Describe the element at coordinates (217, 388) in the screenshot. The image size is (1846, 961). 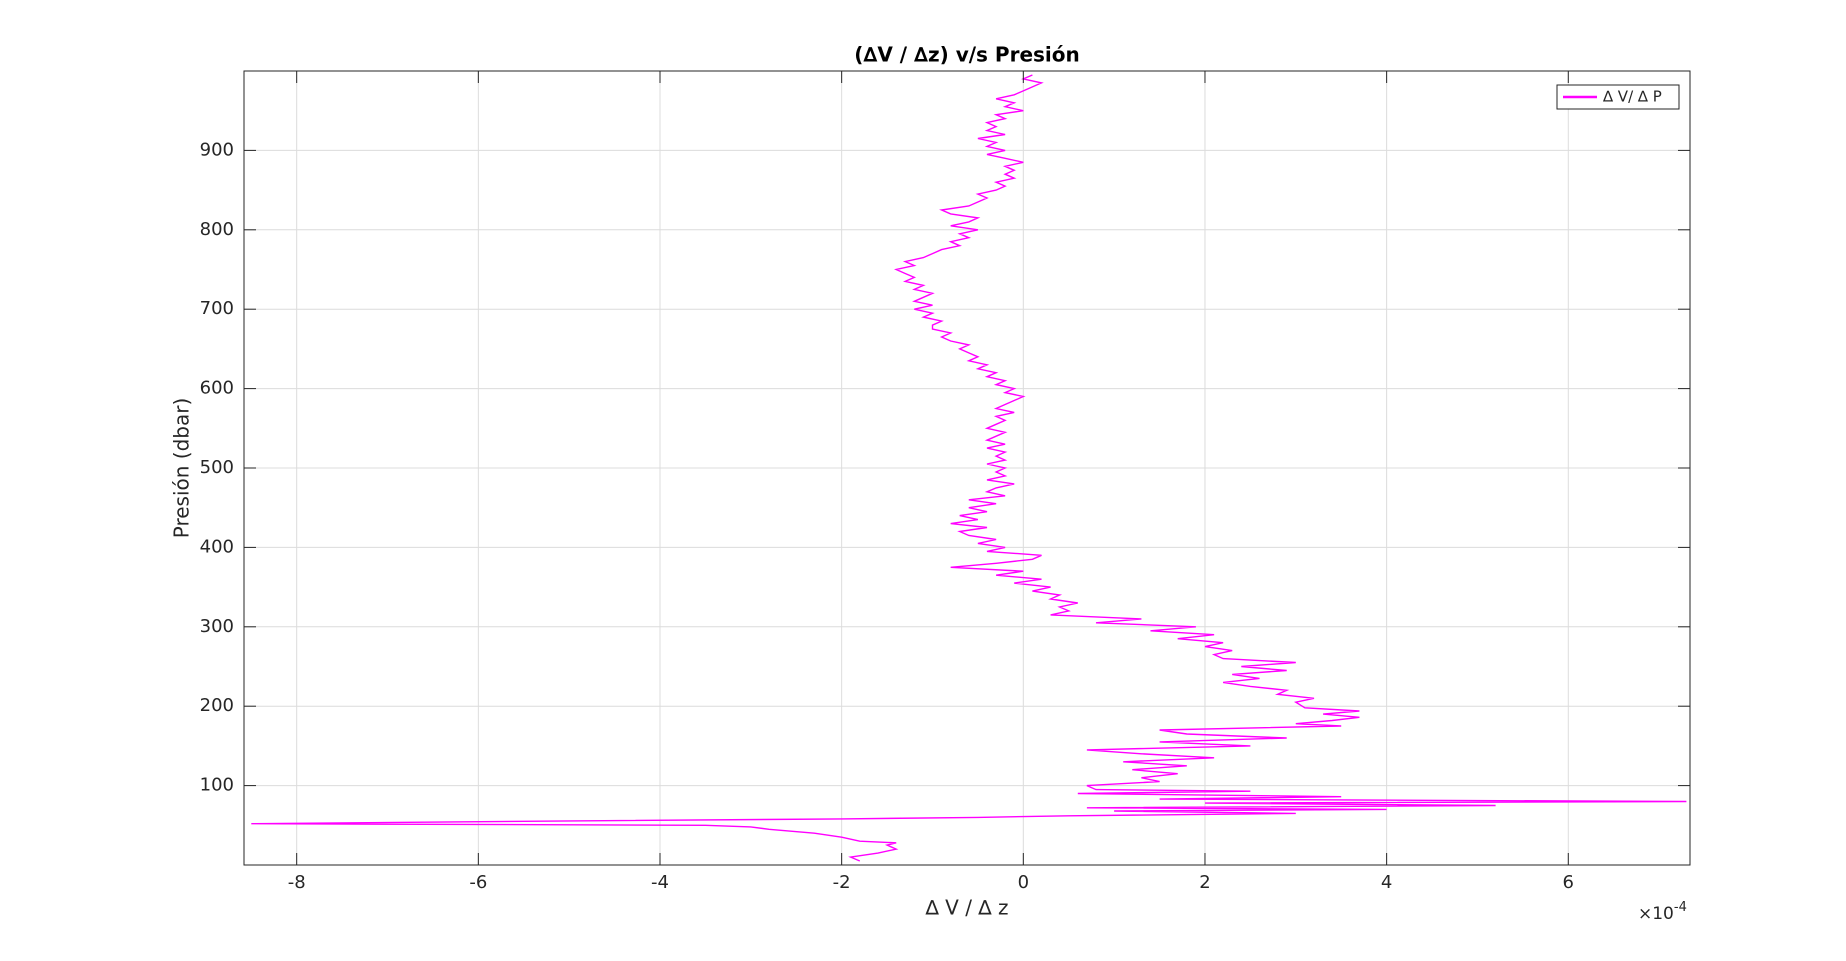
I see `y-tick-label: 600` at that location.